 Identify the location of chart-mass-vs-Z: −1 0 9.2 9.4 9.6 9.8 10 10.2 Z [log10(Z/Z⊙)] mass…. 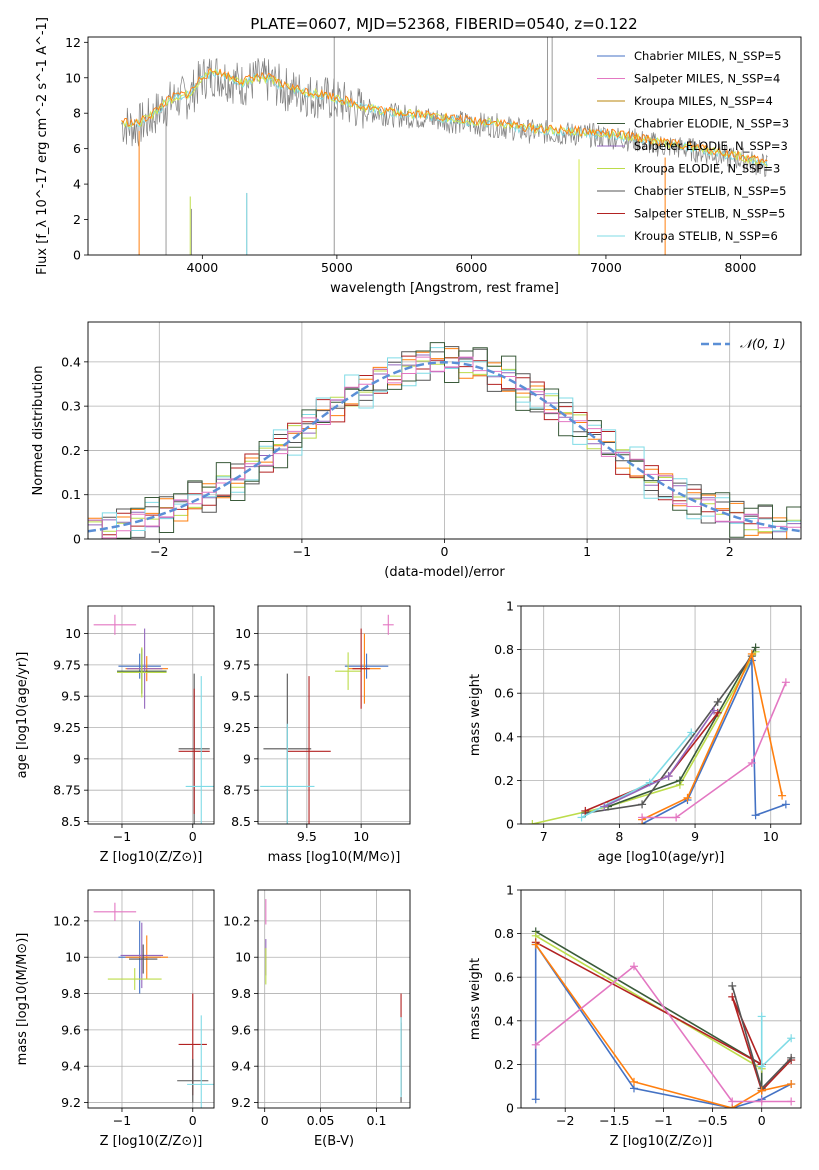
(115, 1019).